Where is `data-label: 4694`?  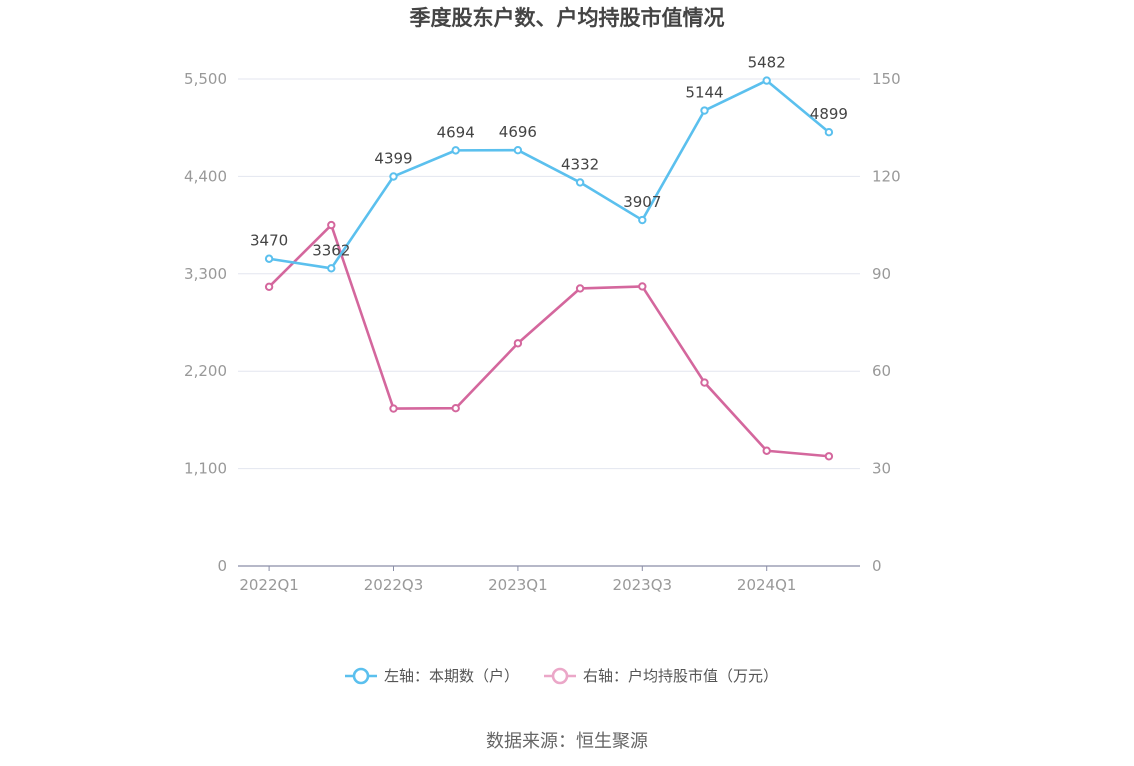
data-label: 4694 is located at coordinates (456, 132).